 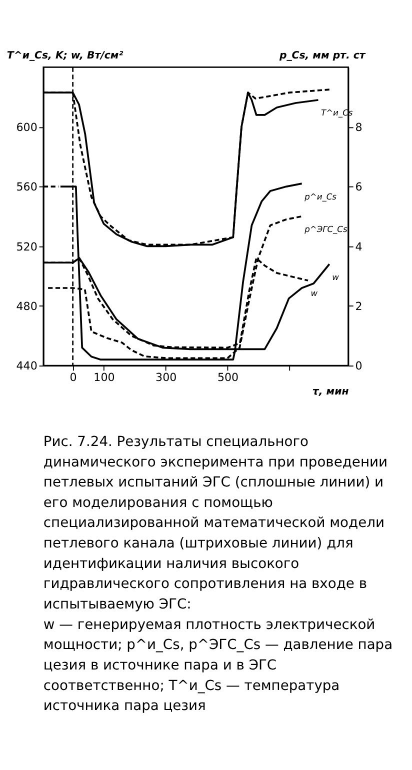 I want to click on series-label: p^и_Cs, so click(x=321, y=196).